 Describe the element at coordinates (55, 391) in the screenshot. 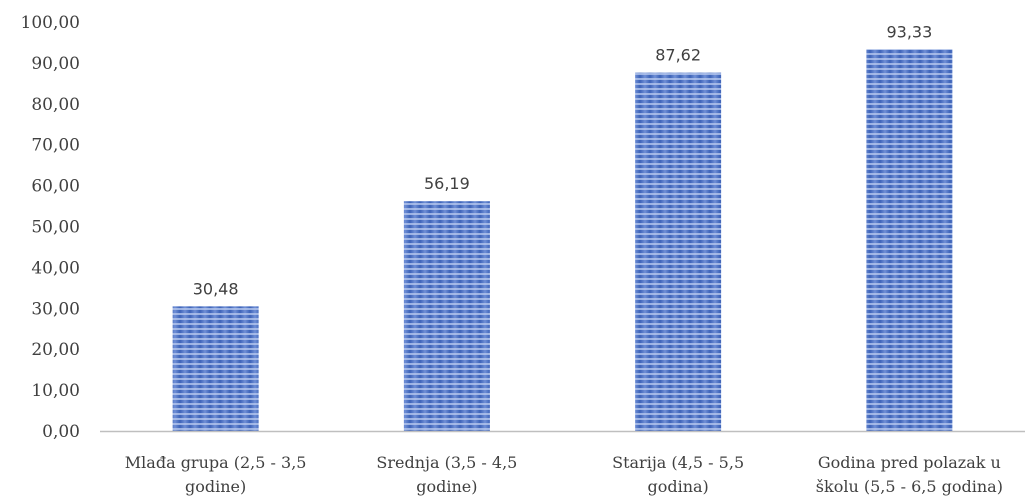

I see `y-tick-label: 10,00` at that location.